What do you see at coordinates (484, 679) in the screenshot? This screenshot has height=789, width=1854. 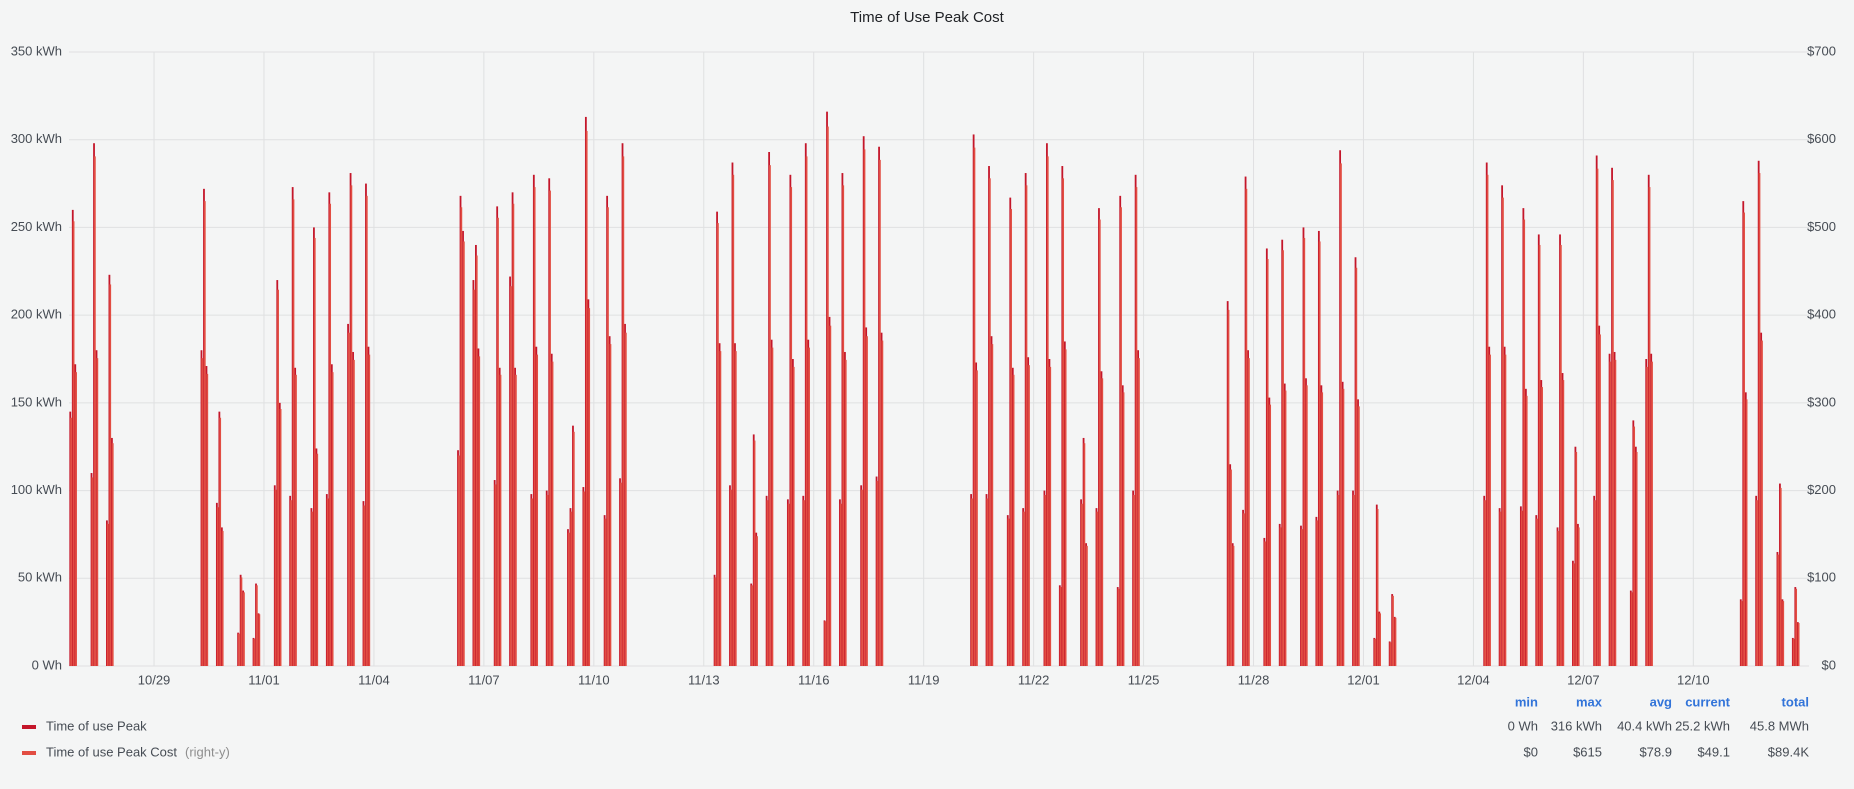 I see `x-tick-label: 11/07` at bounding box center [484, 679].